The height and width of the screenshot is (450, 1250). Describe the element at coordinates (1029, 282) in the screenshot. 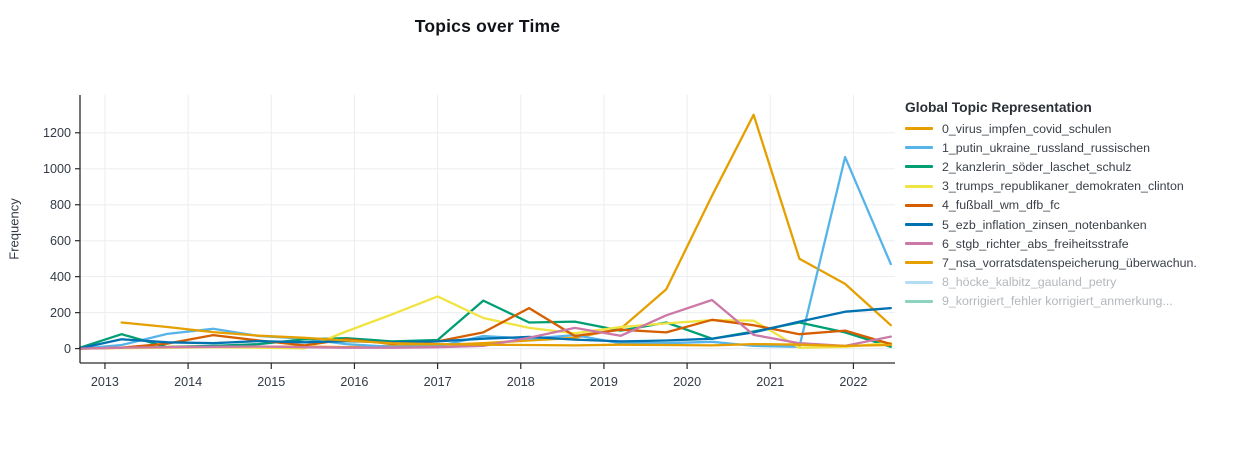

I see `legend-item-label: 8_höcke_kalbitz_gauland_petry` at that location.